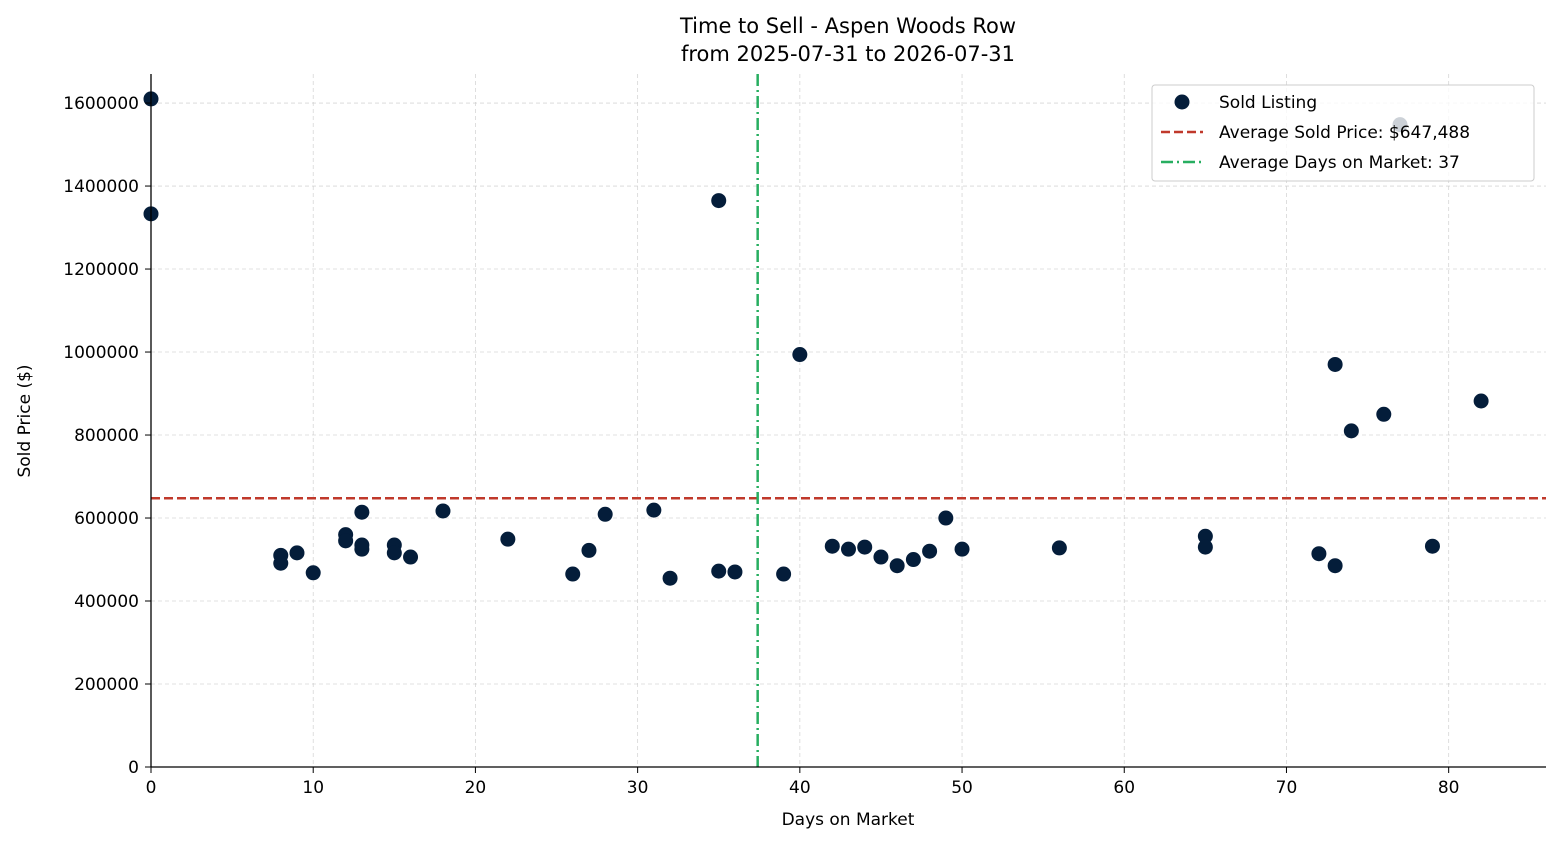 This screenshot has width=1560, height=845. Describe the element at coordinates (800, 788) in the screenshot. I see `x-tick-label: 40` at that location.